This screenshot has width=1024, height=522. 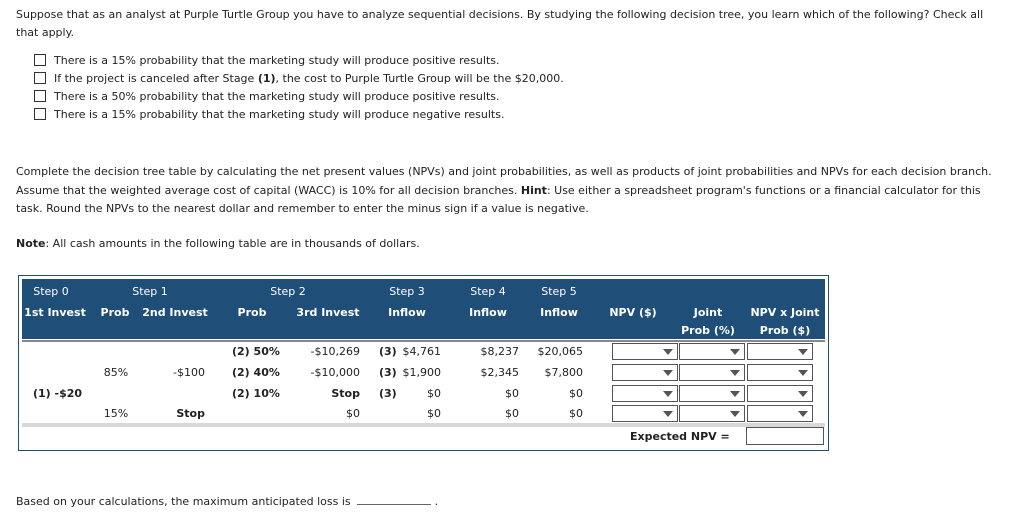 What do you see at coordinates (55, 312) in the screenshot?
I see `col-first-invest: 1st Invest` at bounding box center [55, 312].